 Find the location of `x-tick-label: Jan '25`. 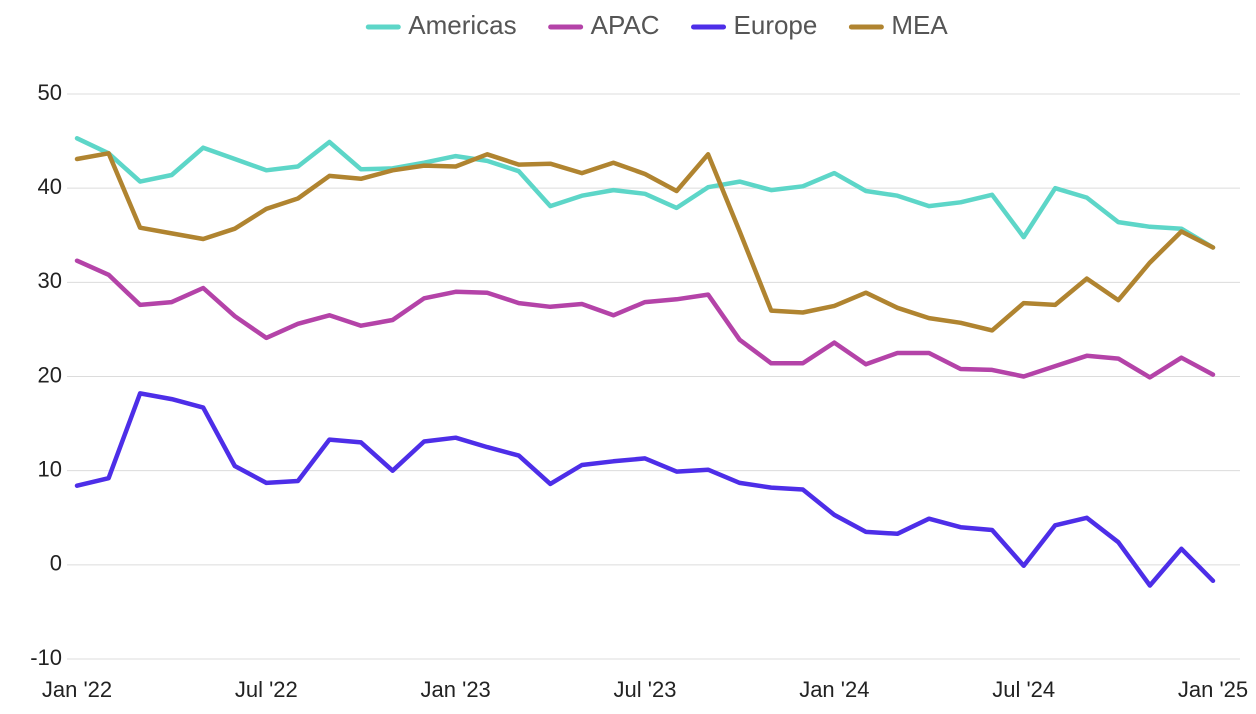

x-tick-label: Jan '25 is located at coordinates (1213, 689).